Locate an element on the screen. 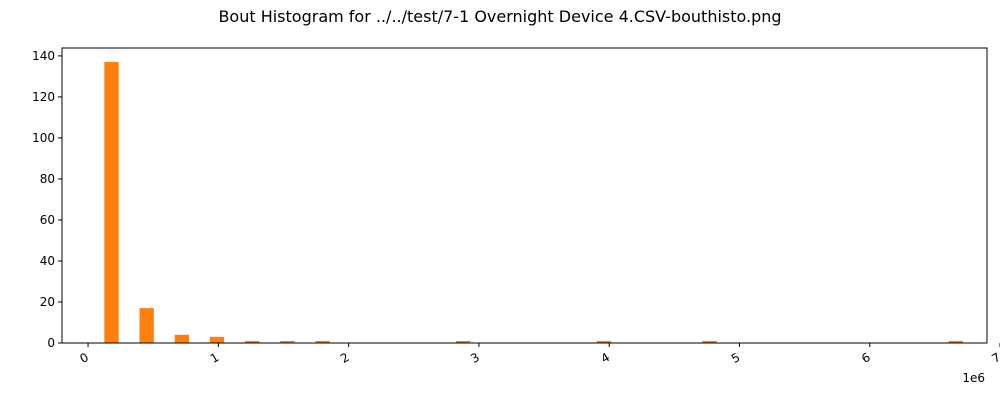  y-tick-label-6: 120 is located at coordinates (43, 97).